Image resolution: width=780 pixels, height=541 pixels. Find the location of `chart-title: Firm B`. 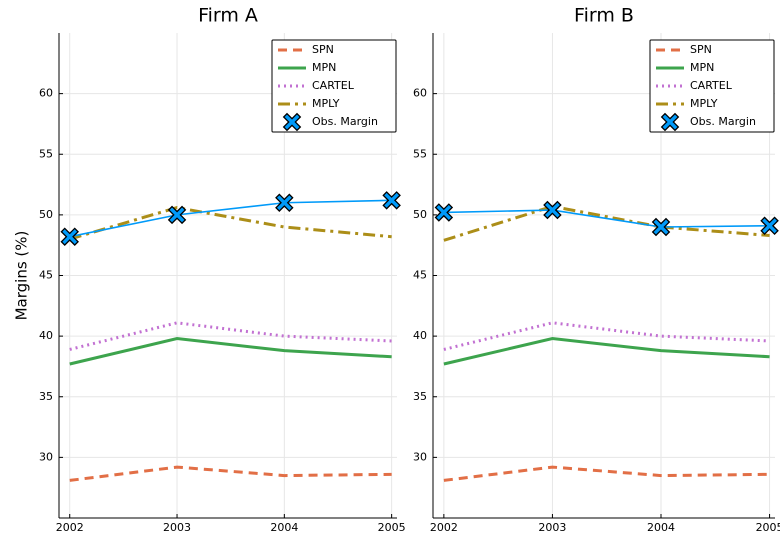

chart-title: Firm B is located at coordinates (604, 16).